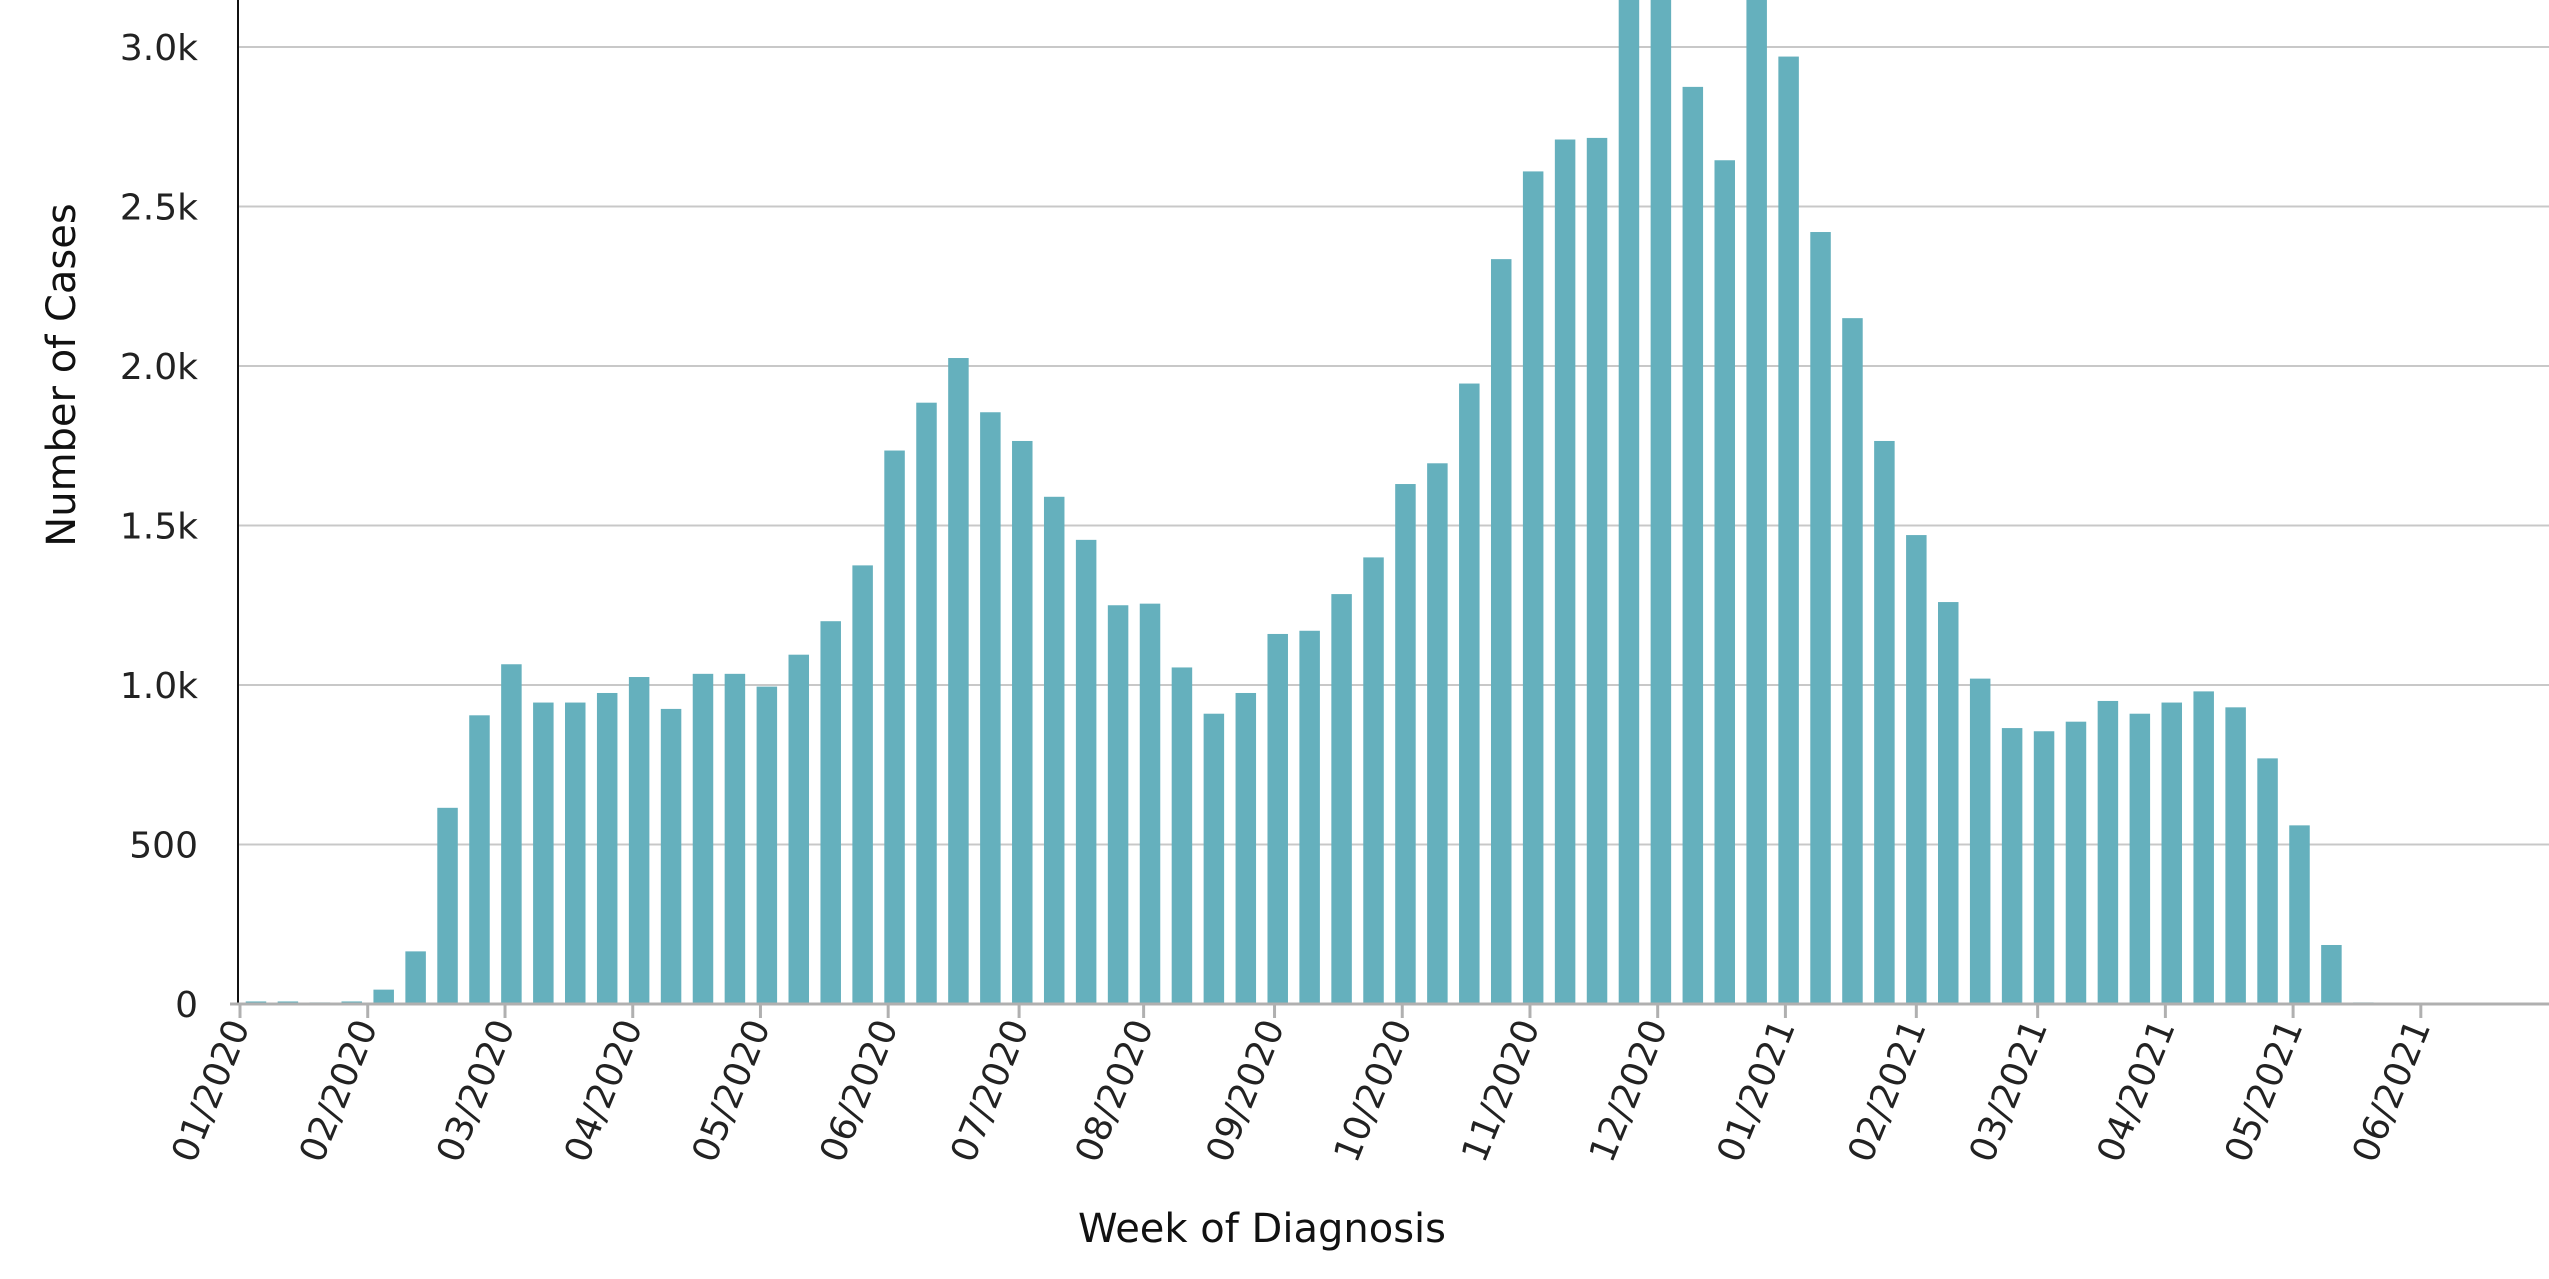 Image resolution: width=2549 pixels, height=1279 pixels. What do you see at coordinates (990, 1091) in the screenshot?
I see `x-tick-label: 07/2020` at bounding box center [990, 1091].